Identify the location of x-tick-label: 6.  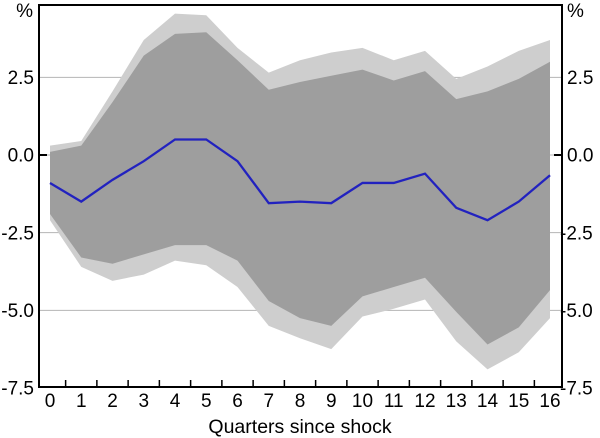
(237, 401).